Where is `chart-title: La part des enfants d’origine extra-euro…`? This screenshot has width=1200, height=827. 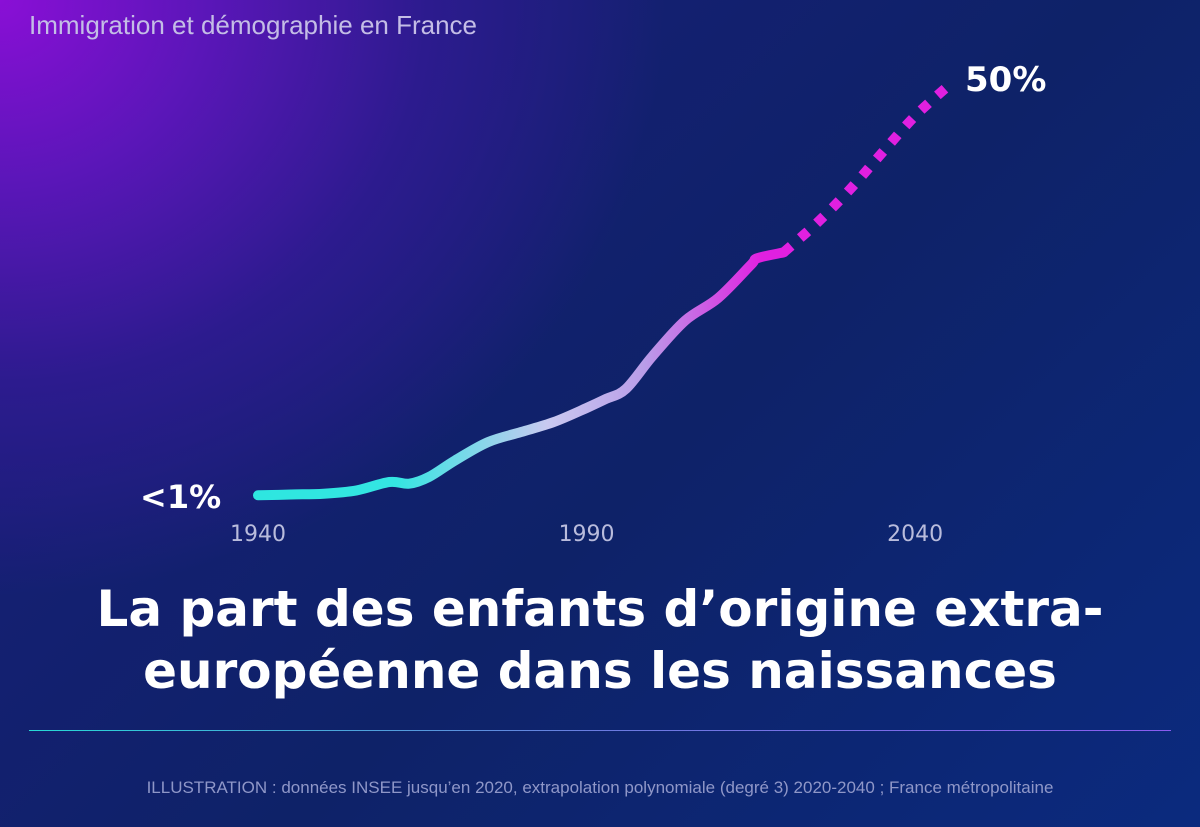
chart-title: La part des enfants d’origine extra-euro… is located at coordinates (600, 640).